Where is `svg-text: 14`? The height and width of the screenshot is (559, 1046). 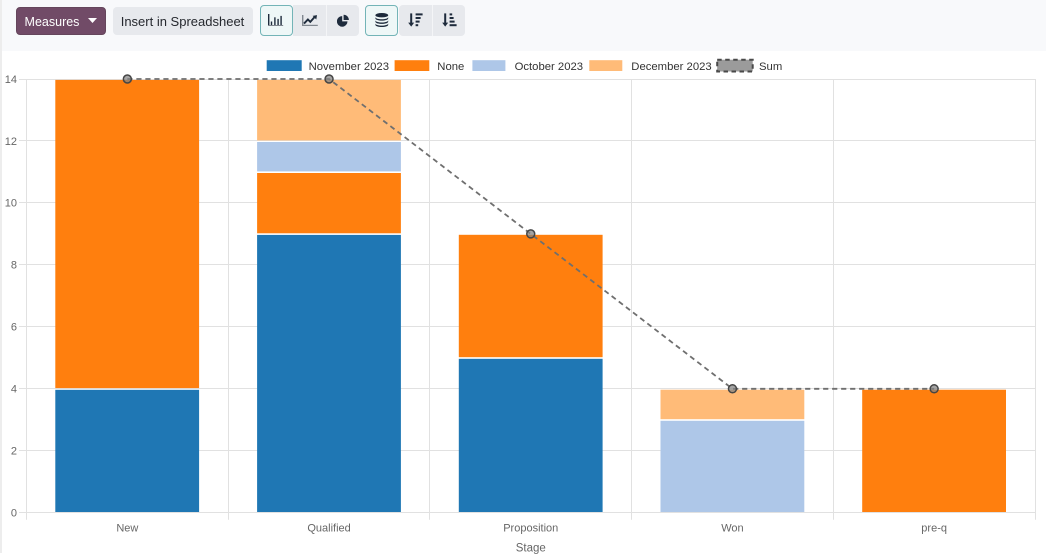 svg-text: 14 is located at coordinates (11, 80).